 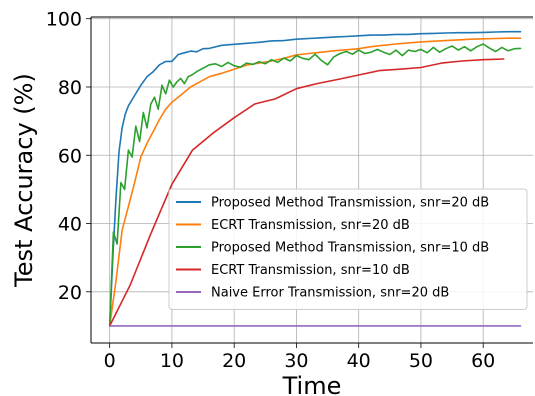 I want to click on y-tick-label: 100, so click(x=64, y=20).